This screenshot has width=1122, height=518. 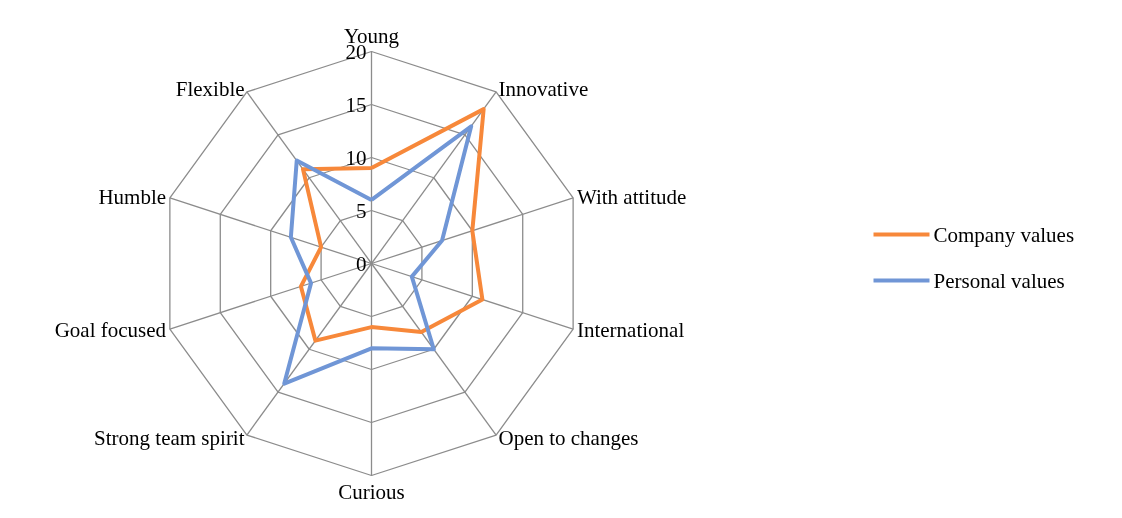 I want to click on spoke-label: Strong team spirit, so click(x=169, y=438).